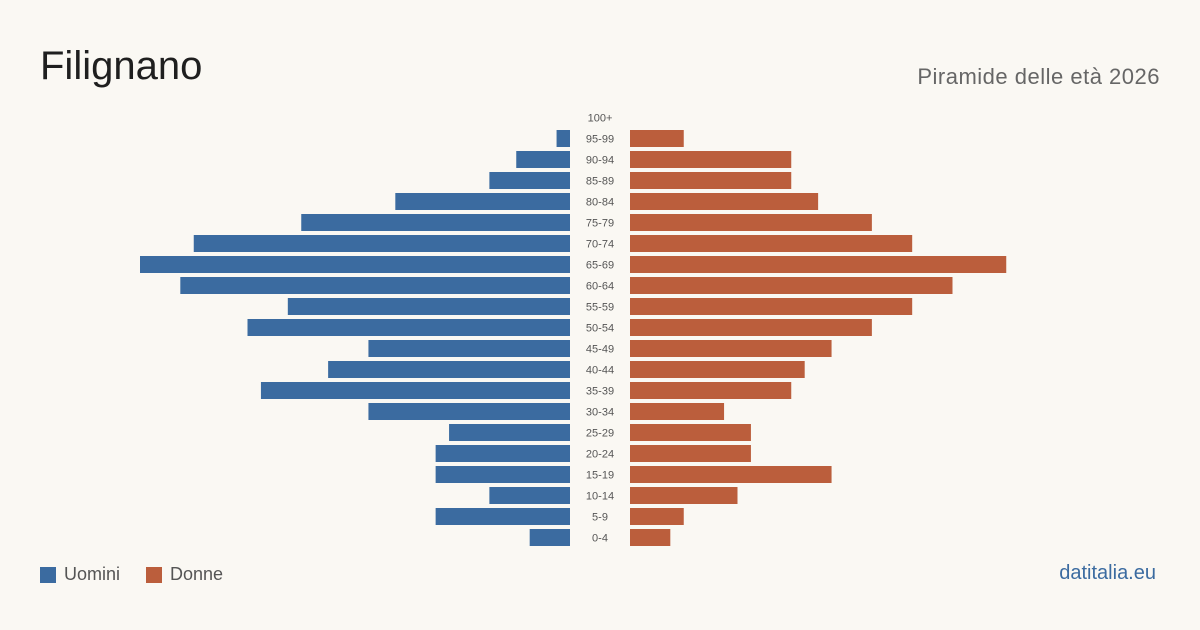 The width and height of the screenshot is (1200, 630). What do you see at coordinates (600, 119) in the screenshot?
I see `age-label-100plus: 100+` at bounding box center [600, 119].